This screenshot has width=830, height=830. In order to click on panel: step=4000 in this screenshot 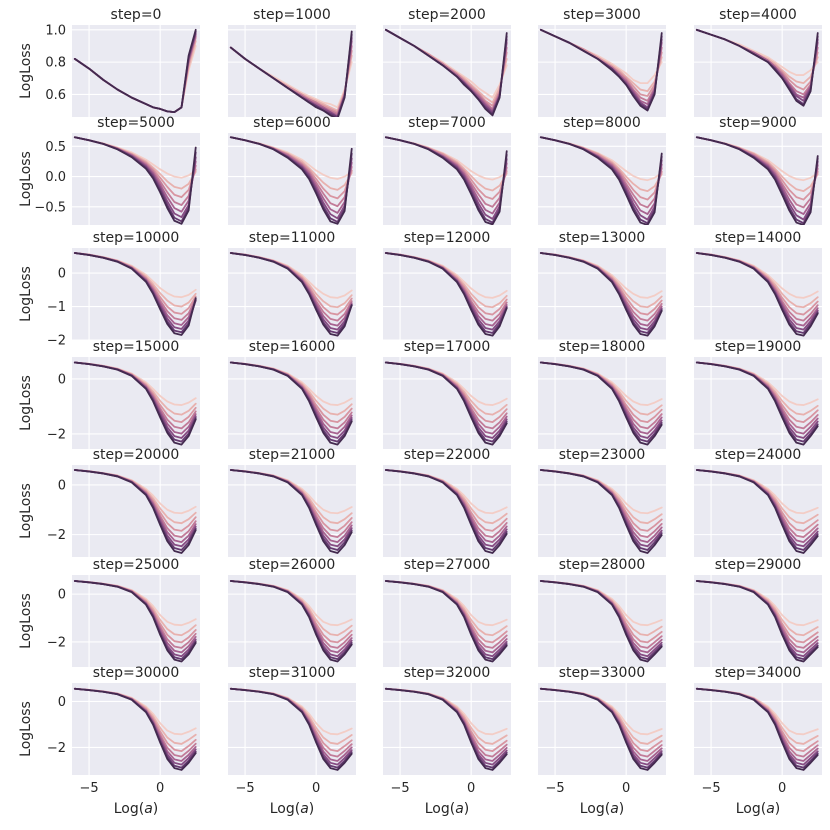, I will do `click(758, 62)`.